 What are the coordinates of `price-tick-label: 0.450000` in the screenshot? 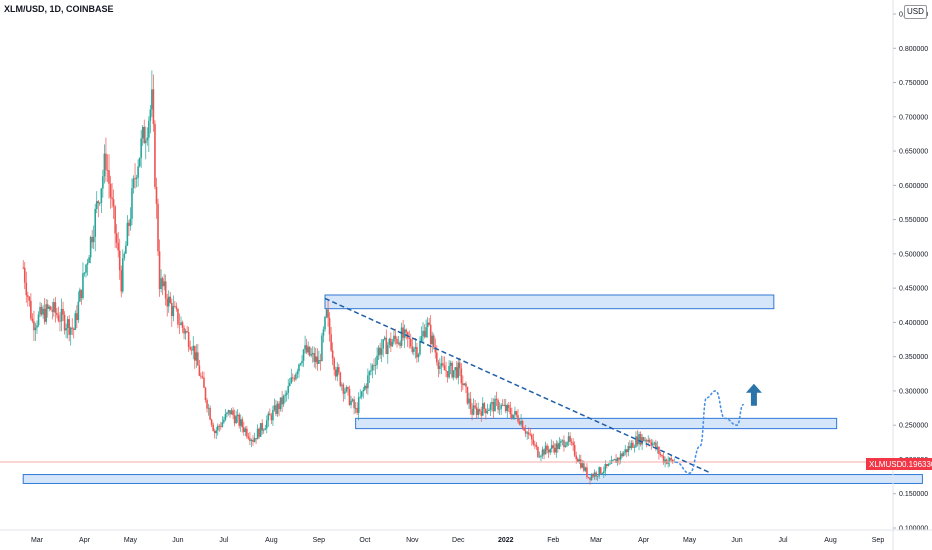 It's located at (913, 289).